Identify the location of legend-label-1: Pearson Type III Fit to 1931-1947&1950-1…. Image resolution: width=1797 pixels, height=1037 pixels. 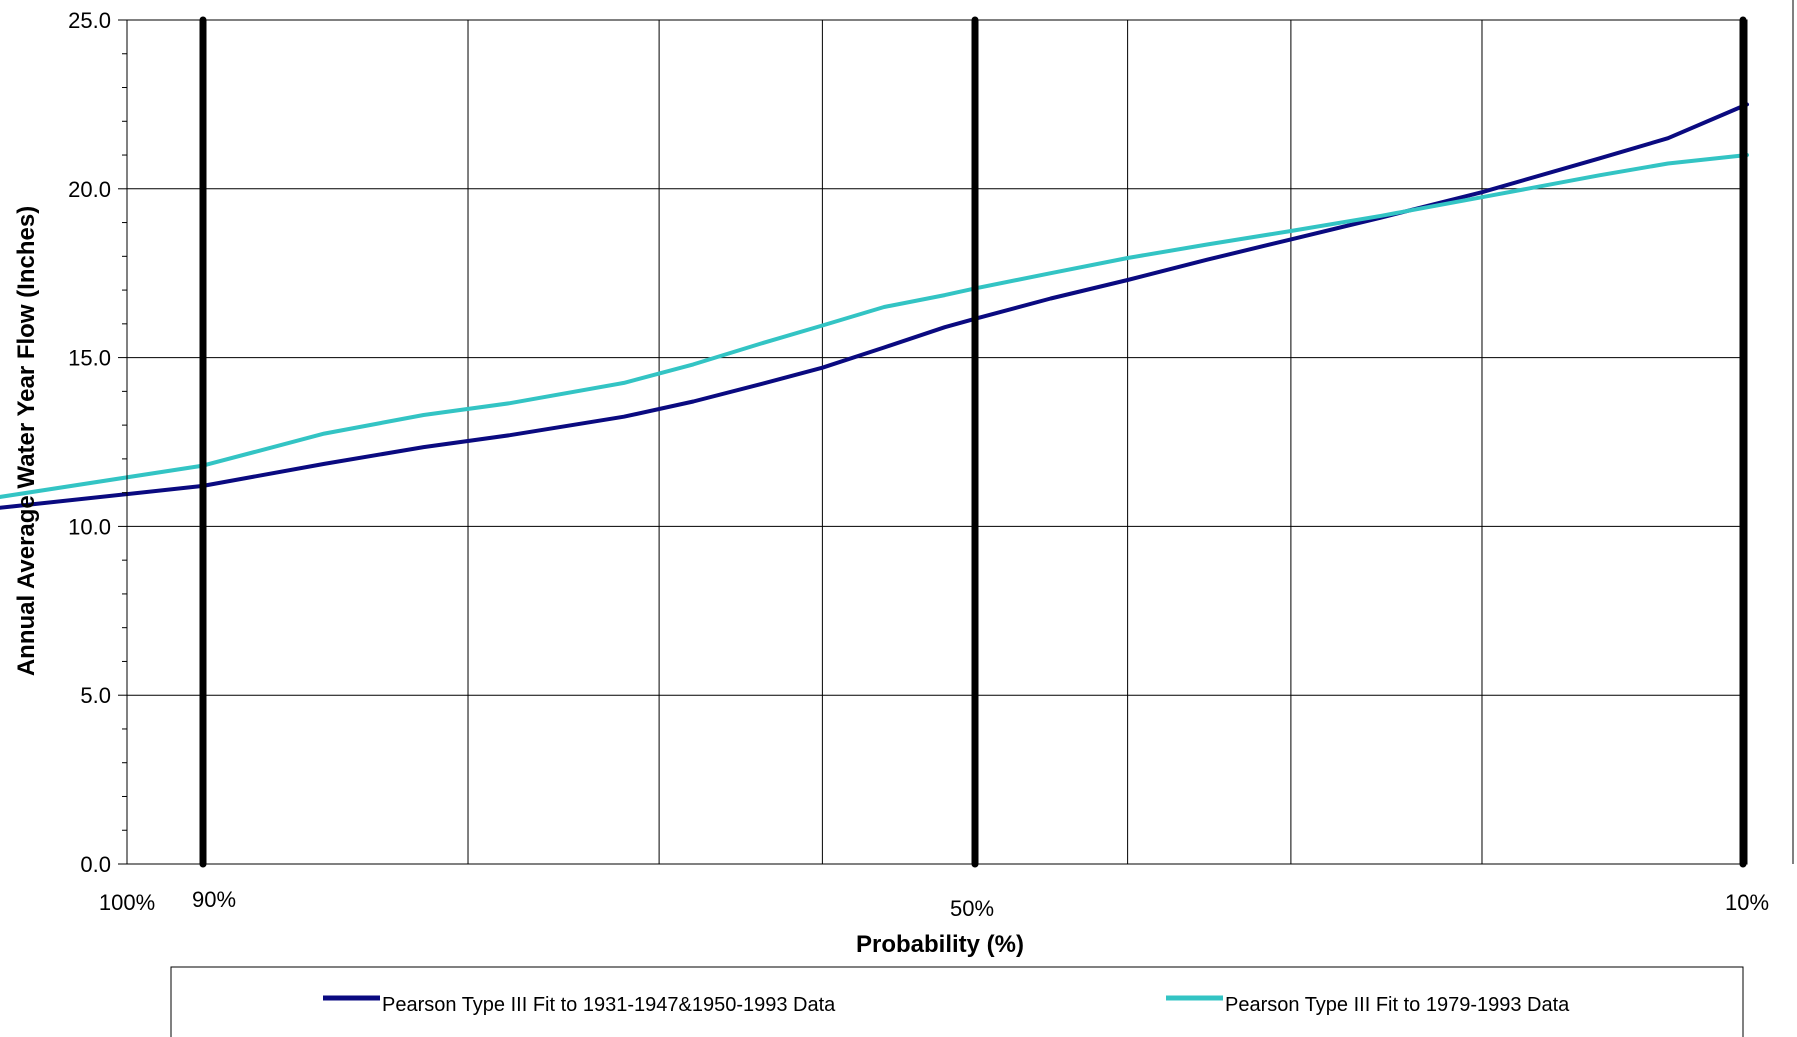
(609, 1005).